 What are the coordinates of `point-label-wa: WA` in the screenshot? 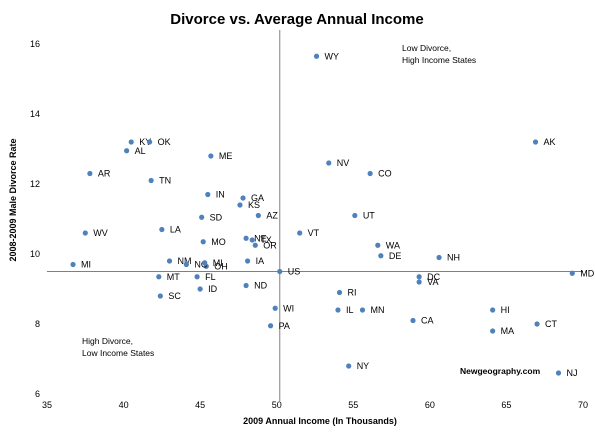 It's located at (393, 245).